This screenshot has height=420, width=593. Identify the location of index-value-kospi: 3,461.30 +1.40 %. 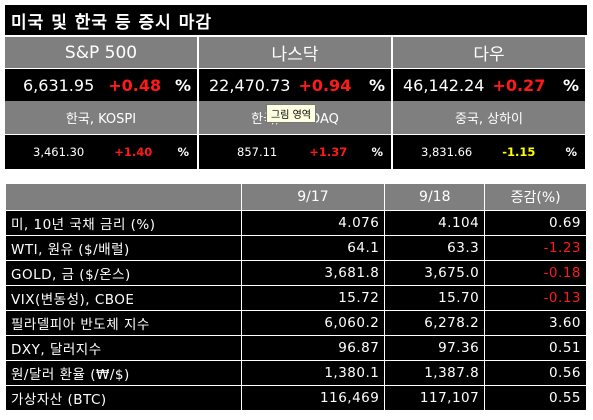
(102, 152).